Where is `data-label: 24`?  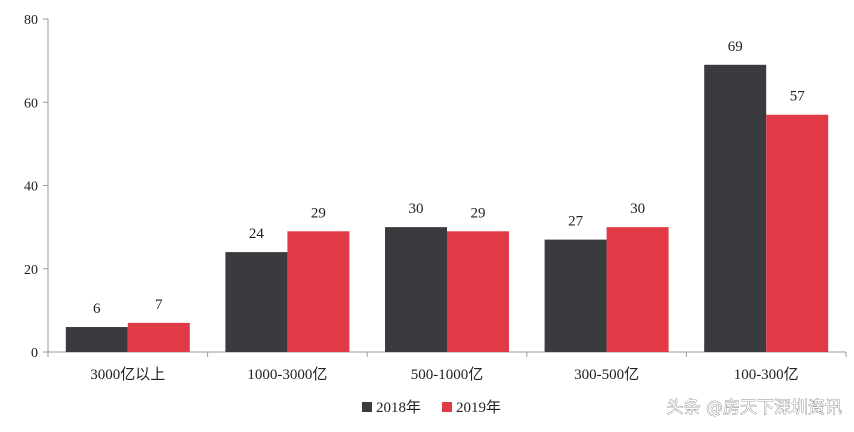 data-label: 24 is located at coordinates (257, 234).